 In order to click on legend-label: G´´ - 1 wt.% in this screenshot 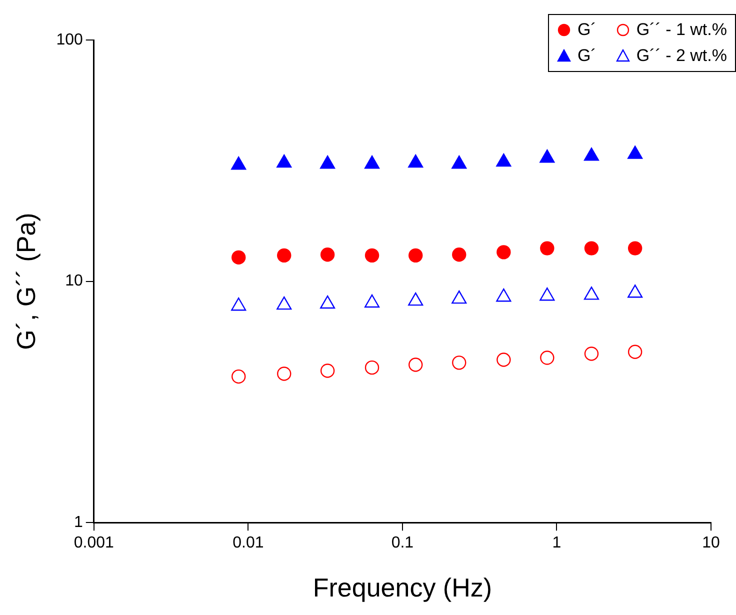, I will do `click(681, 30)`.